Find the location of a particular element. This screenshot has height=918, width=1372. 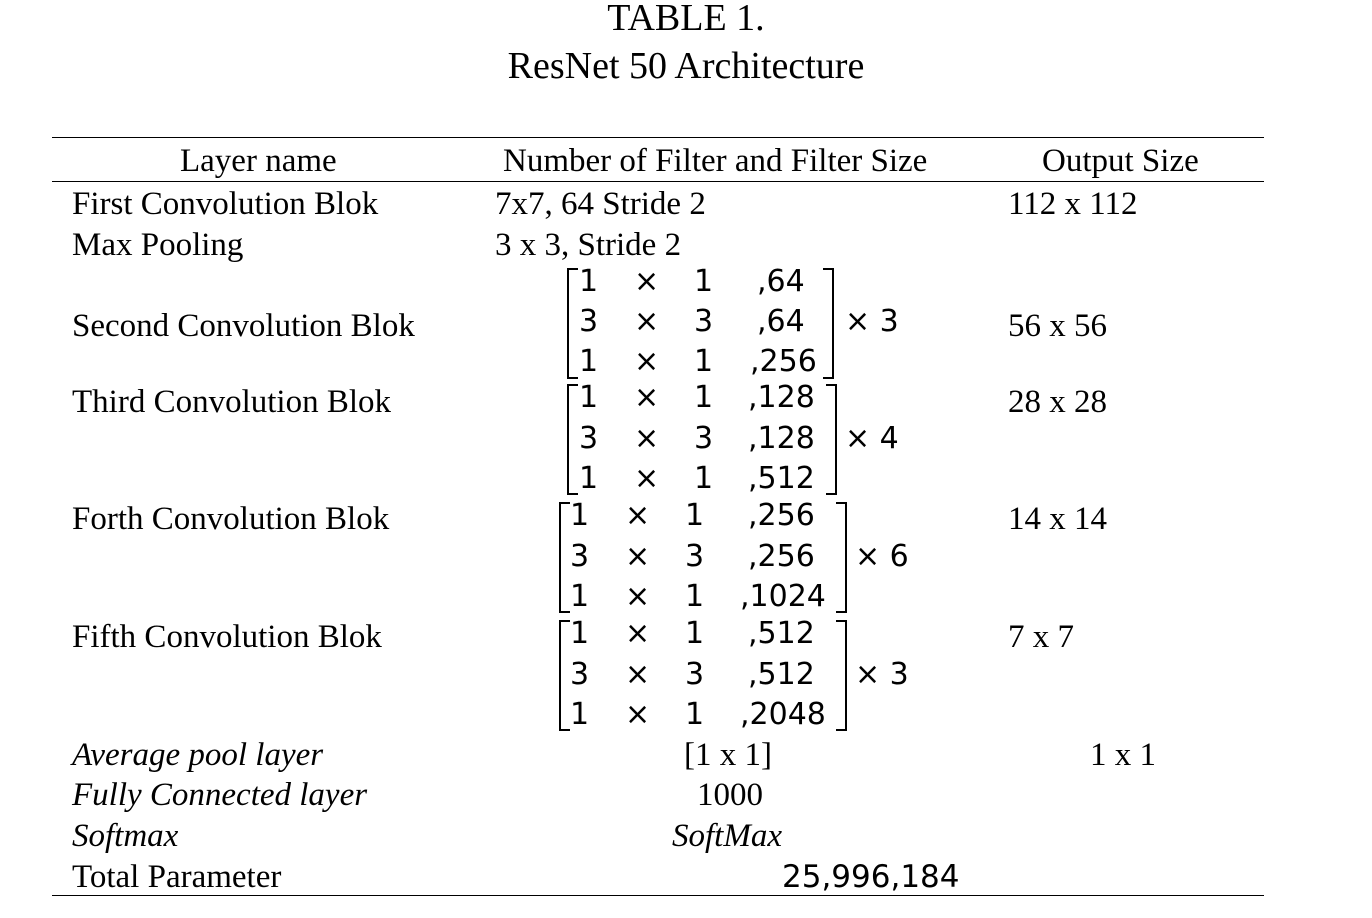

row-max-pool-filter: 3 x 3, Stride 2 is located at coordinates (588, 245).